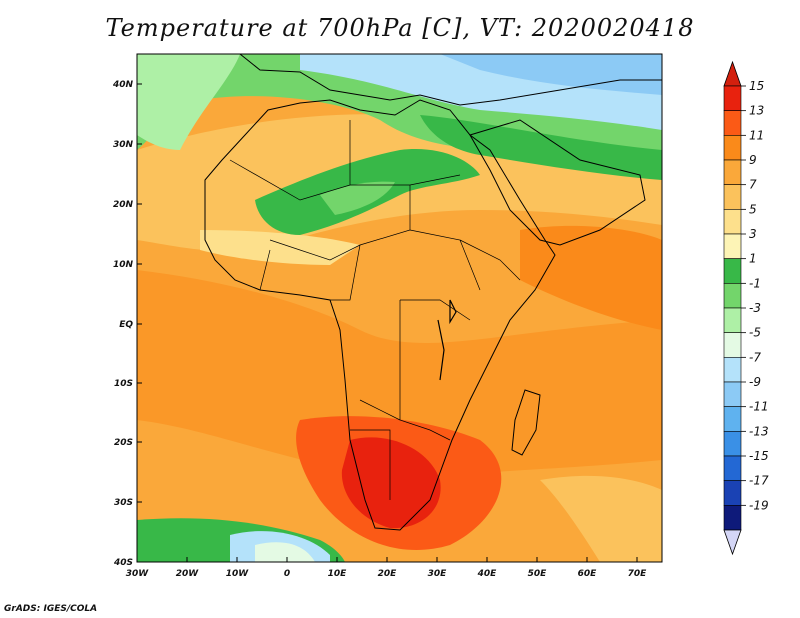  I want to click on colorbar-label: 9, so click(753, 160).